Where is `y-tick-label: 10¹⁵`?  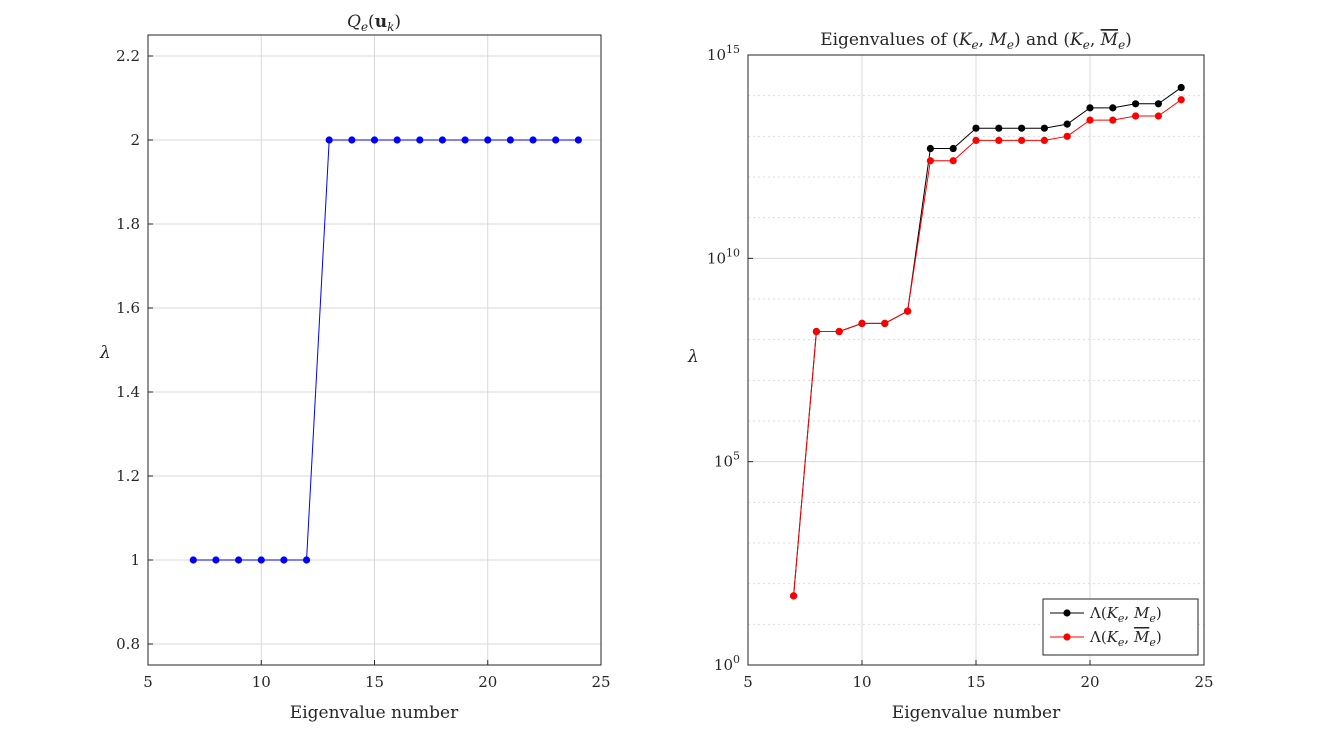 y-tick-label: 10¹⁵ is located at coordinates (723, 53).